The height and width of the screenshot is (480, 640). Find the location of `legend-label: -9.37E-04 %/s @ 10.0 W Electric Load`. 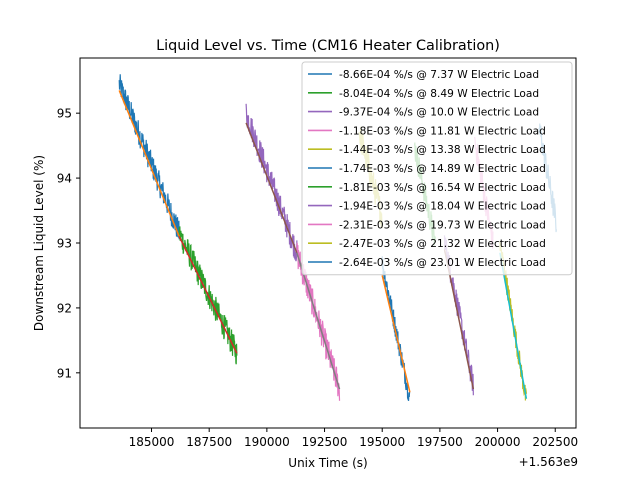

legend-label: -9.37E-04 %/s @ 10.0 W Electric Load is located at coordinates (439, 113).